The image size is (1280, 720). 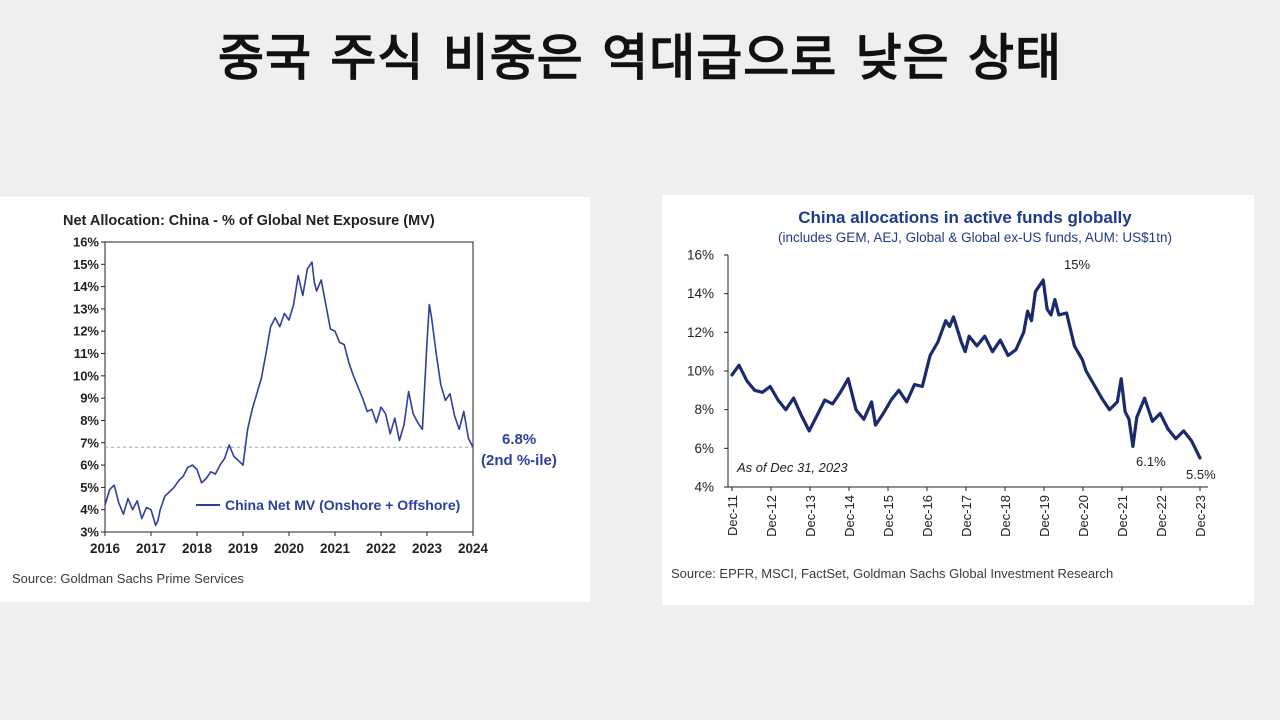 I want to click on left-y-tick-label: 4%, so click(x=89, y=509).